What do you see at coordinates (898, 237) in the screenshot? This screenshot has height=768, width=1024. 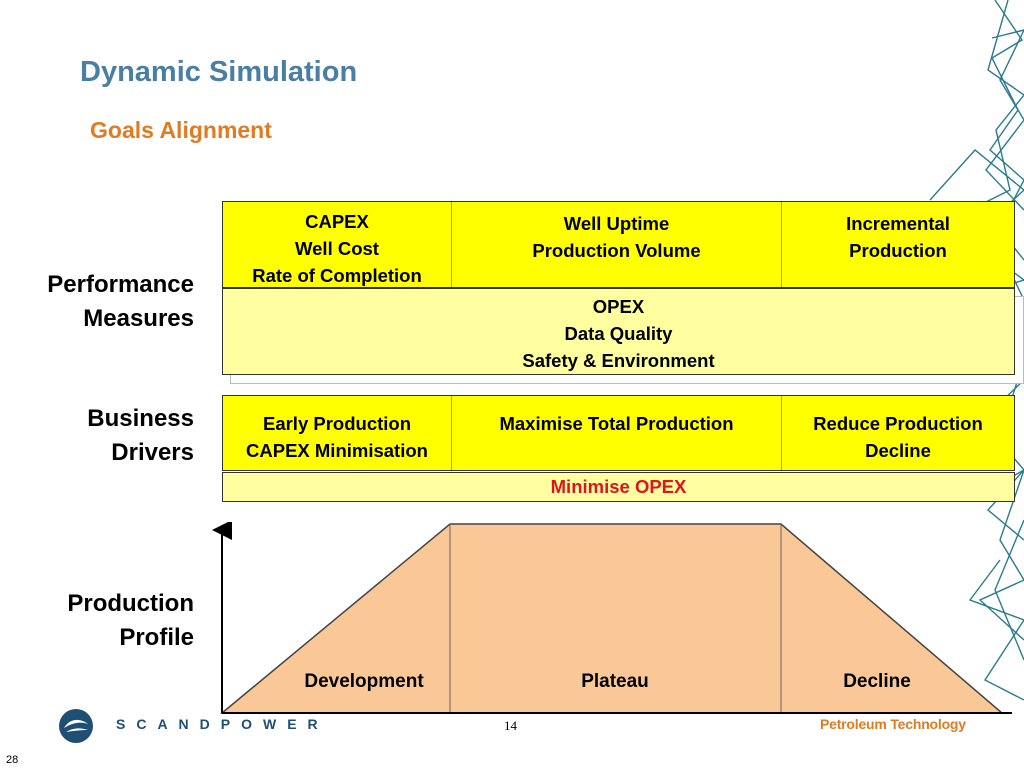 I see `performance-cell-incremental: Incremental Production` at bounding box center [898, 237].